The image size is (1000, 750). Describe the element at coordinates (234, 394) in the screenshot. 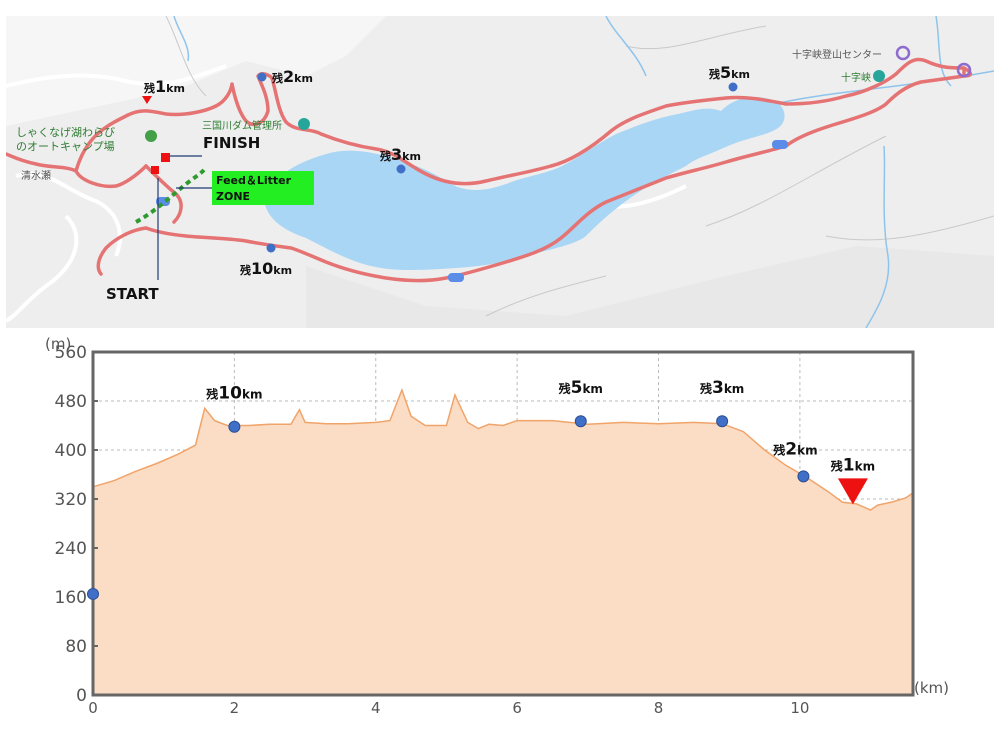

I see `profile-label-1: 残10km` at that location.